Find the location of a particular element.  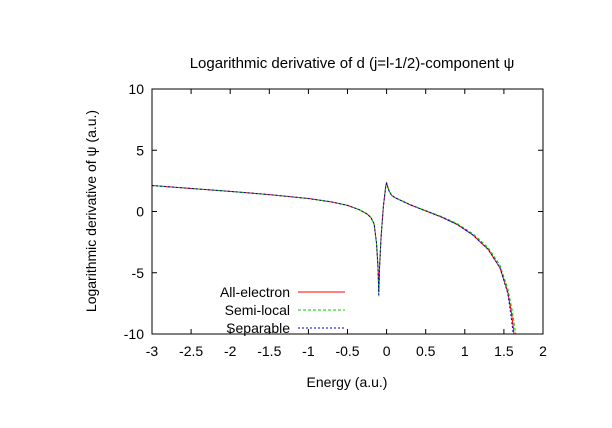

legend-label: Semi-local is located at coordinates (257, 310).